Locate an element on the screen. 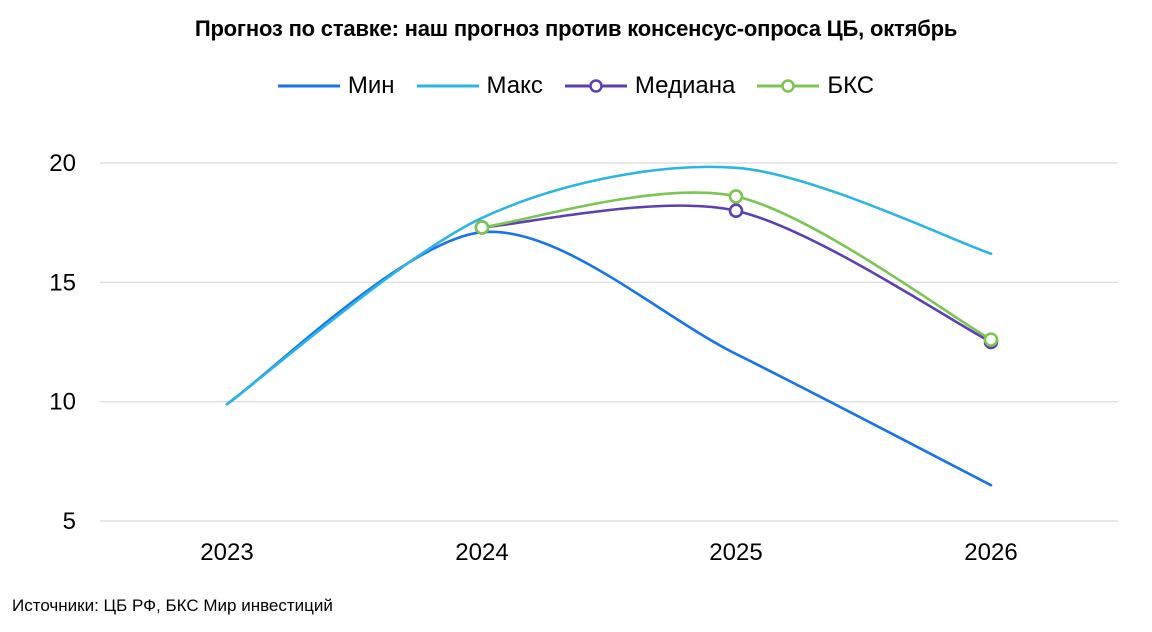 The width and height of the screenshot is (1152, 632). y-tick-label-15: 15 is located at coordinates (62, 282).